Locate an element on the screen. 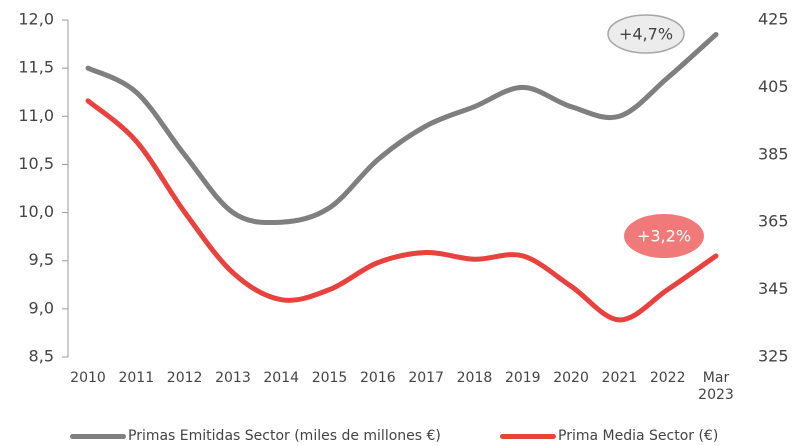  x-tick-label: 2018 is located at coordinates (474, 378).